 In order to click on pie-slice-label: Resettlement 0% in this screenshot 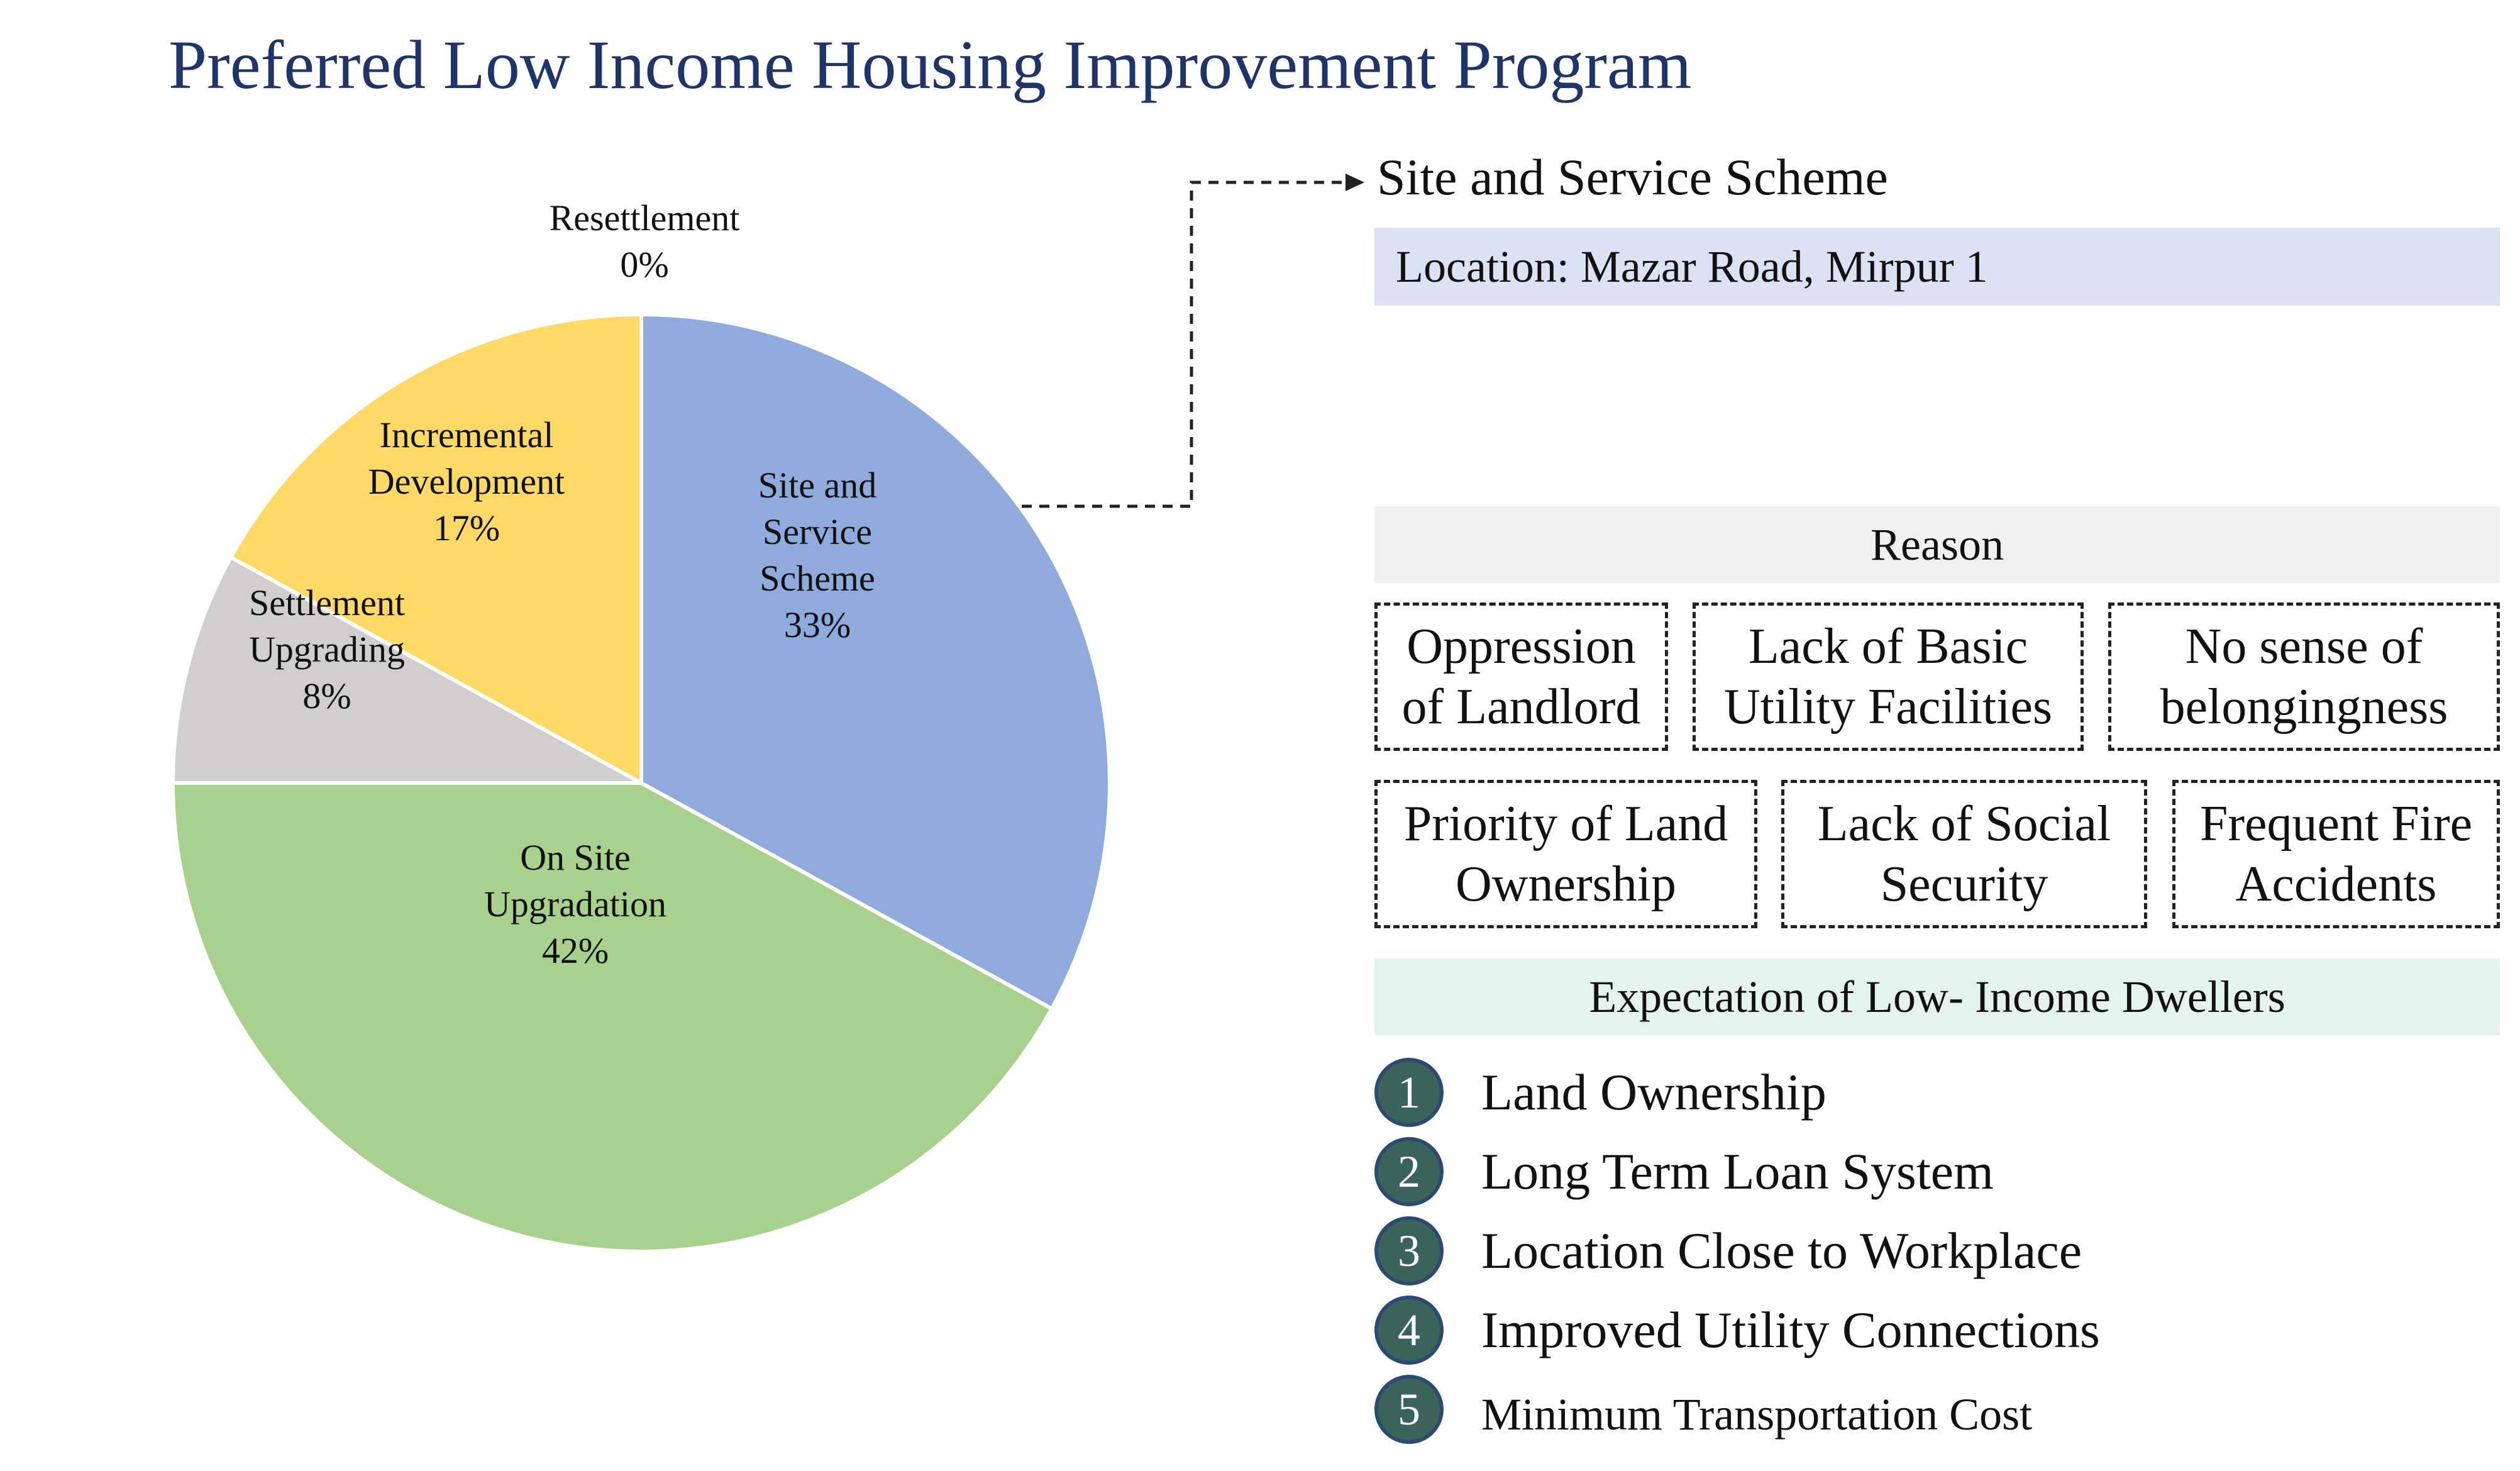, I will do `click(645, 241)`.